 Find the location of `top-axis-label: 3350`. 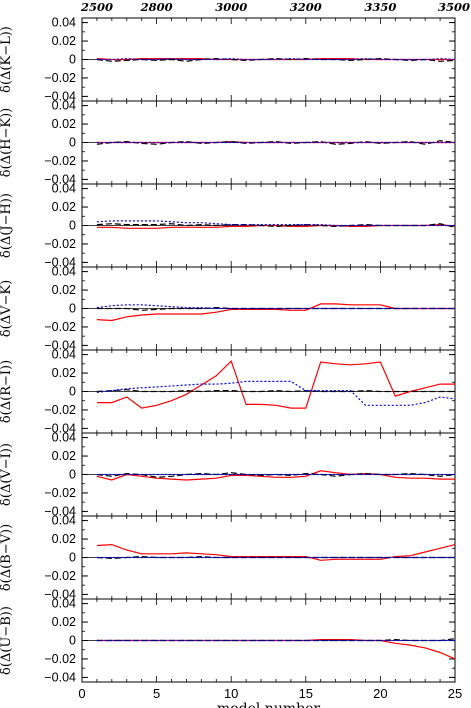

top-axis-label: 3350 is located at coordinates (380, 7).